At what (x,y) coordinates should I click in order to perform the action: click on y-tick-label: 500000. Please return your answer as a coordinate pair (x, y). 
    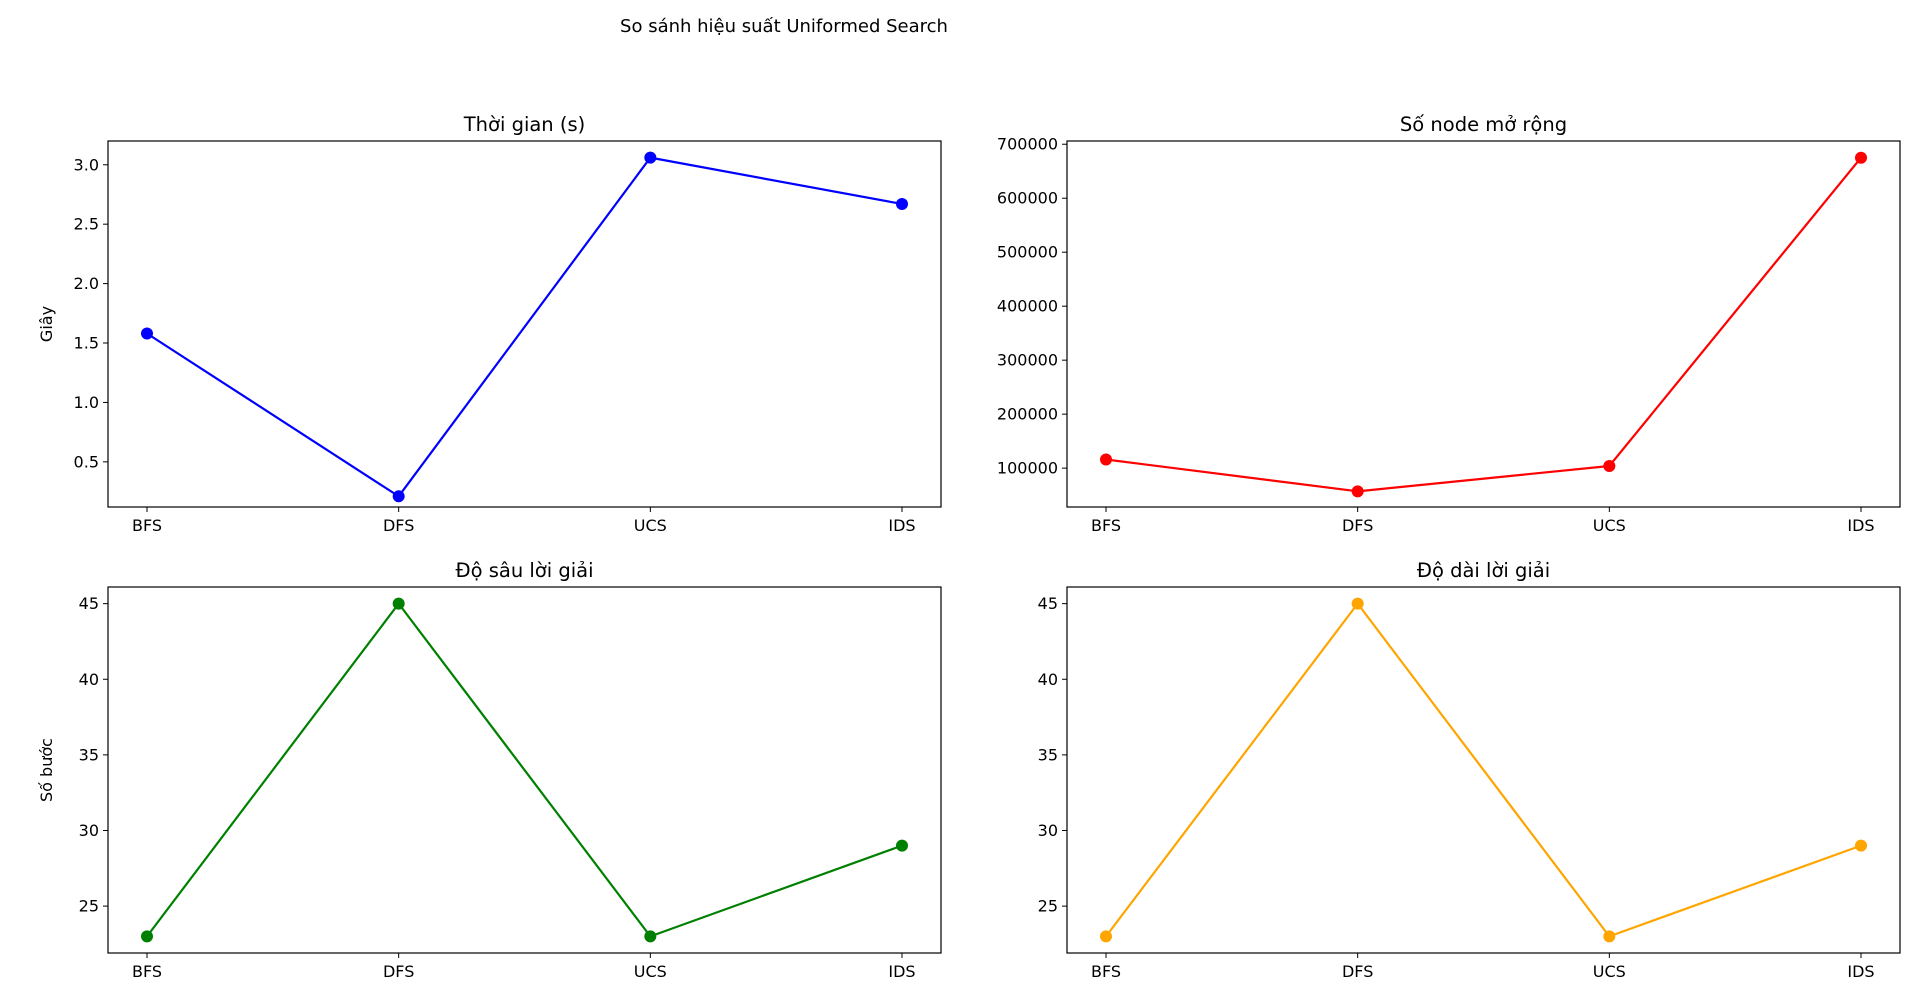
    Looking at the image, I should click on (1027, 252).